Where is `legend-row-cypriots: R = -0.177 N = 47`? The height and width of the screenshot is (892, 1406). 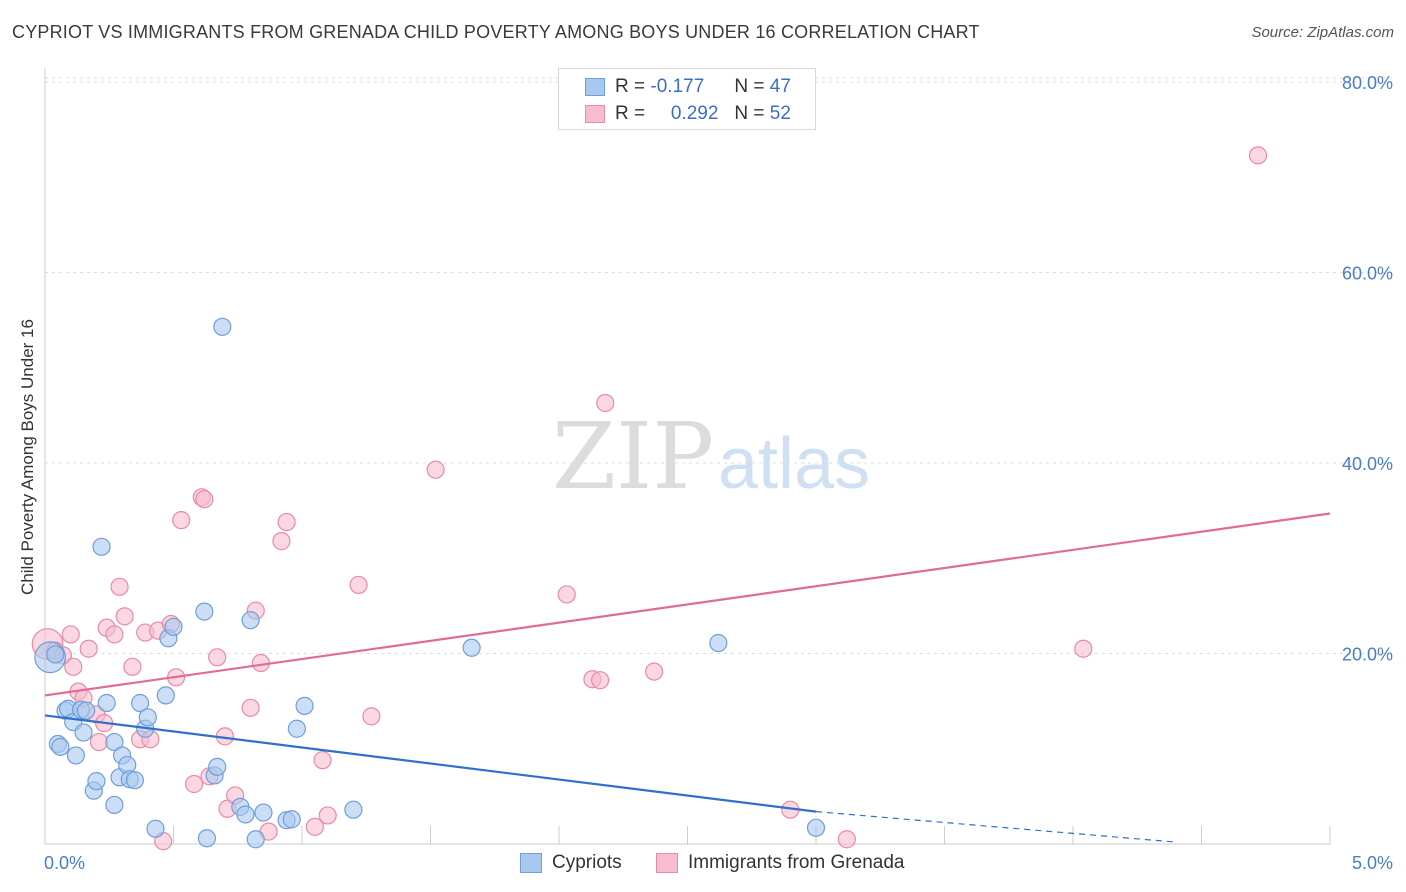
legend-row-cypriots: R = -0.177 N = 47 is located at coordinates (688, 87).